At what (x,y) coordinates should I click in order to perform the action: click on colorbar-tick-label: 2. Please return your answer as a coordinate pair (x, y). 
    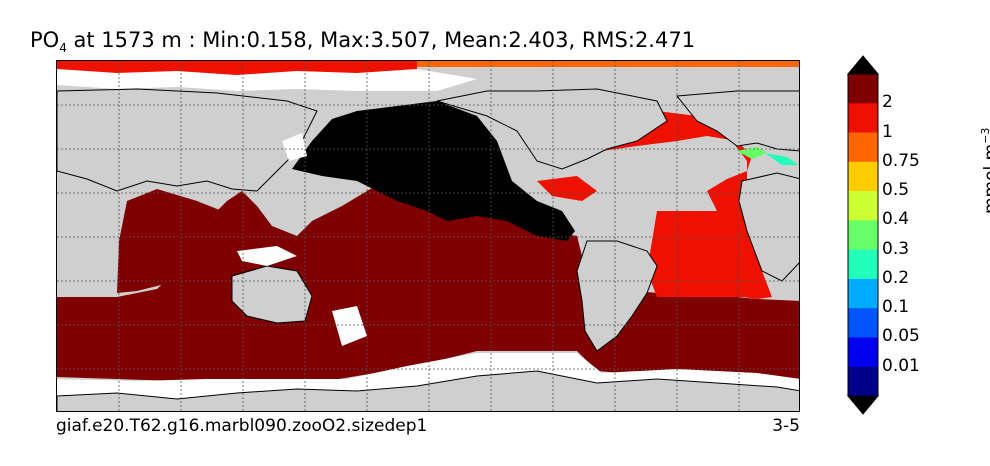
    Looking at the image, I should click on (887, 102).